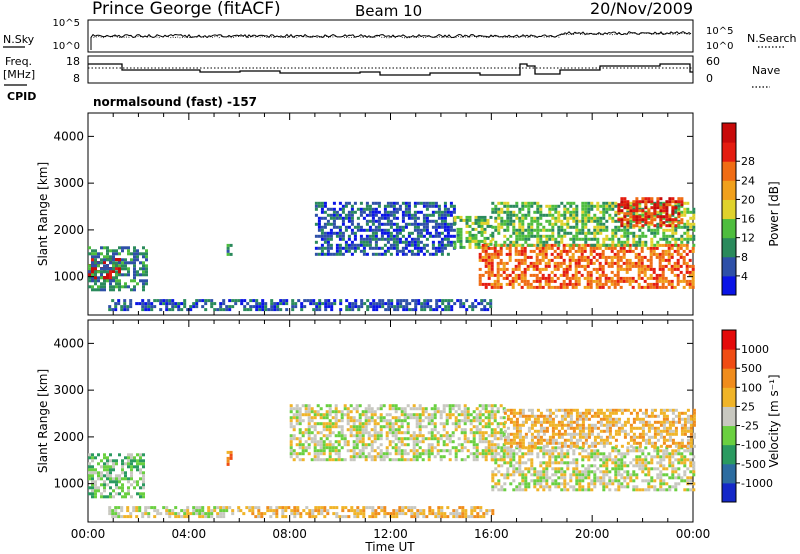  I want to click on date-title: 20/Nov/2009, so click(641, 9).